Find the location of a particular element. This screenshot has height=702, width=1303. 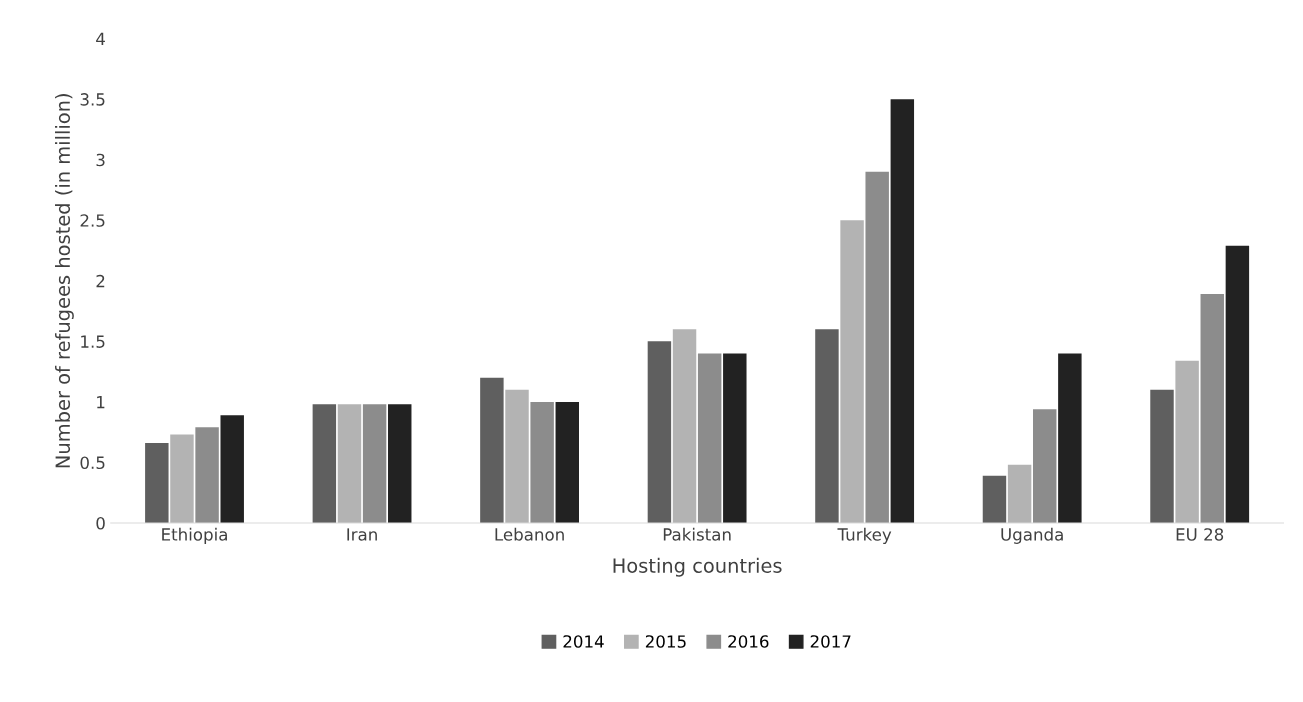

y-tick-label: 0 is located at coordinates (100, 523).